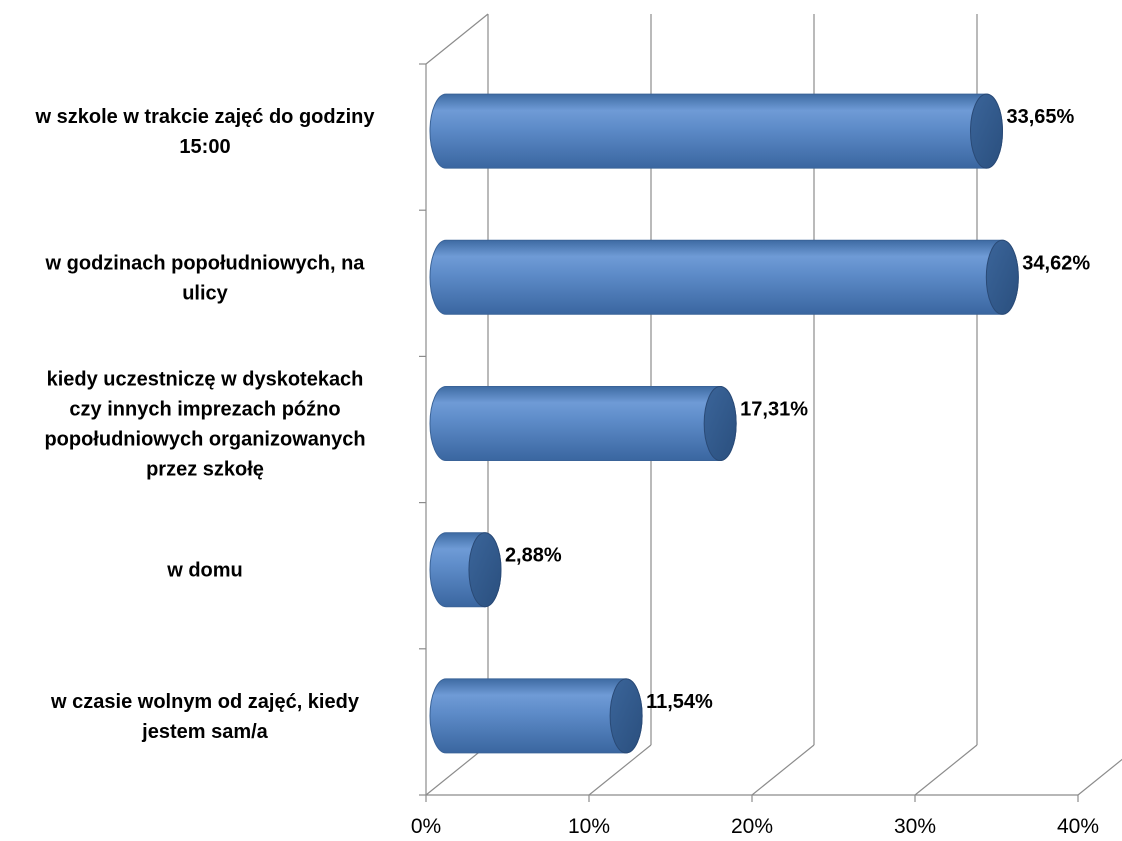 The width and height of the screenshot is (1122, 841). What do you see at coordinates (915, 826) in the screenshot?
I see `x-tick-label: 30%` at bounding box center [915, 826].